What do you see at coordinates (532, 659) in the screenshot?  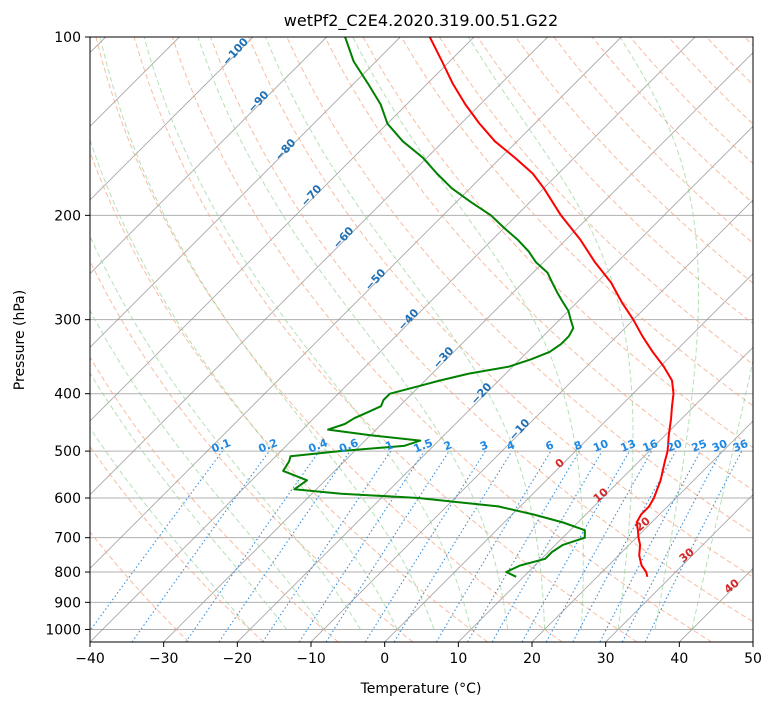 I see `x-tick-label: 20` at bounding box center [532, 659].